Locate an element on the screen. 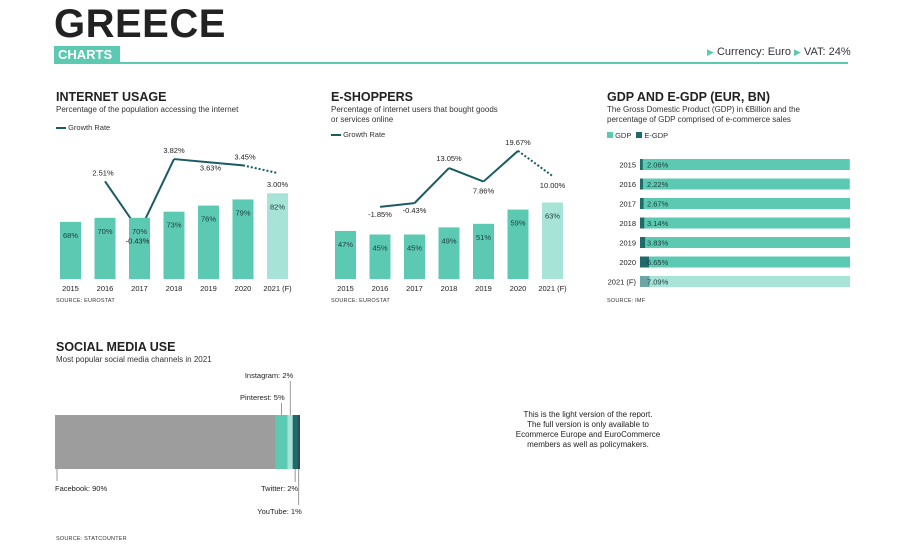 Image resolution: width=900 pixels, height=547 pixels. egdp-value-label: 3.14% is located at coordinates (658, 223).